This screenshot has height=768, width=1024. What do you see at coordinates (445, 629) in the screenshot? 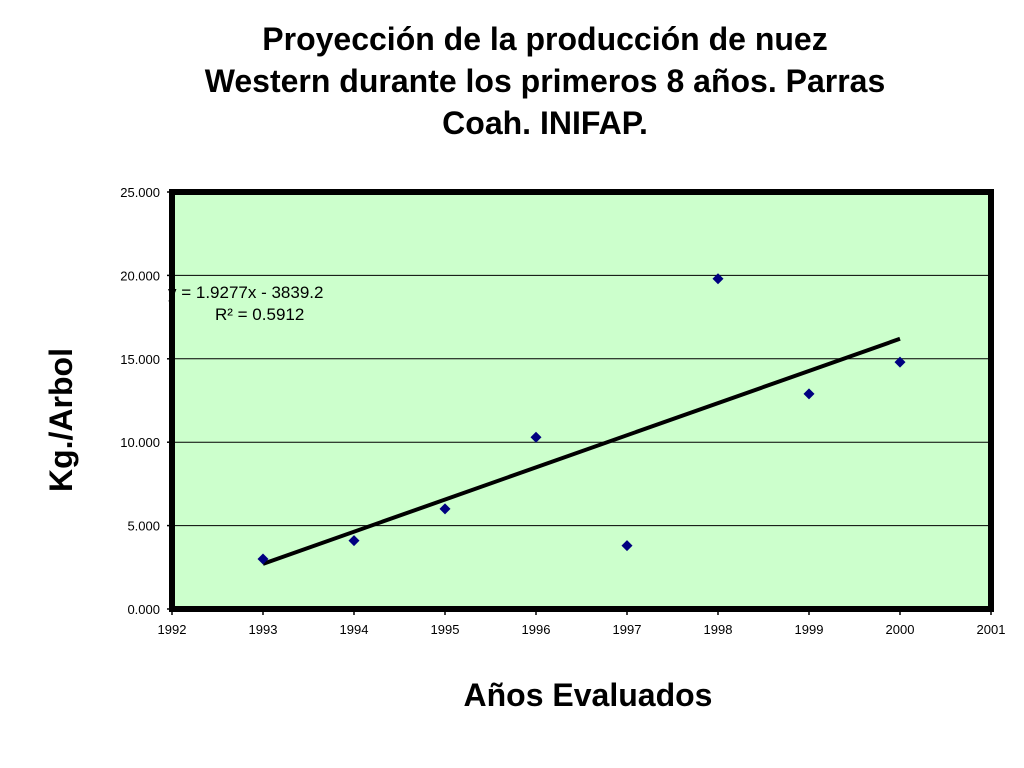
I see `x-tick-label: 1995` at bounding box center [445, 629].